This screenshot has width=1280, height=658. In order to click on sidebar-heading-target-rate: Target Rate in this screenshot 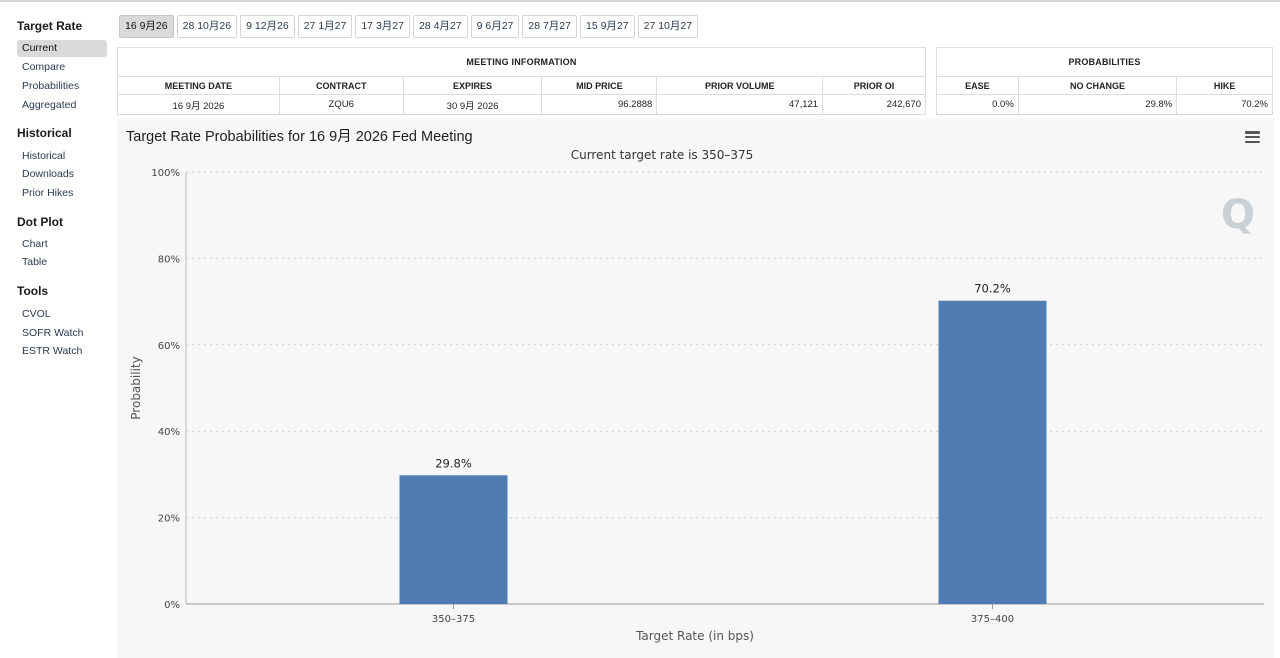, I will do `click(50, 26)`.